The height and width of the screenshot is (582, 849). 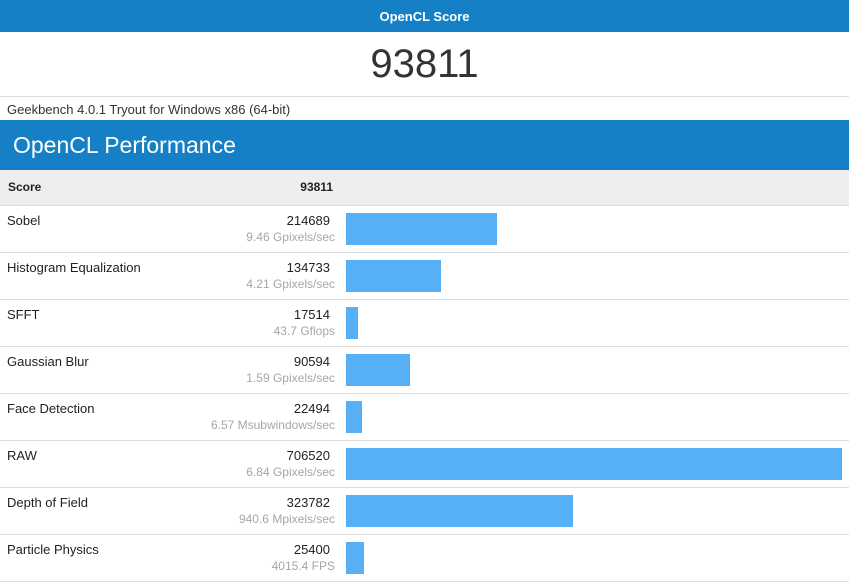 I want to click on benchmark-score: 25400, so click(x=311, y=549).